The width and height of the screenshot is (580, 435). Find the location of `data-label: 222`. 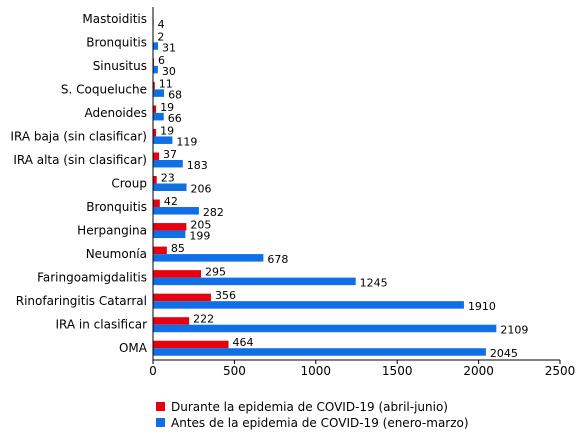

data-label: 222 is located at coordinates (203, 319).